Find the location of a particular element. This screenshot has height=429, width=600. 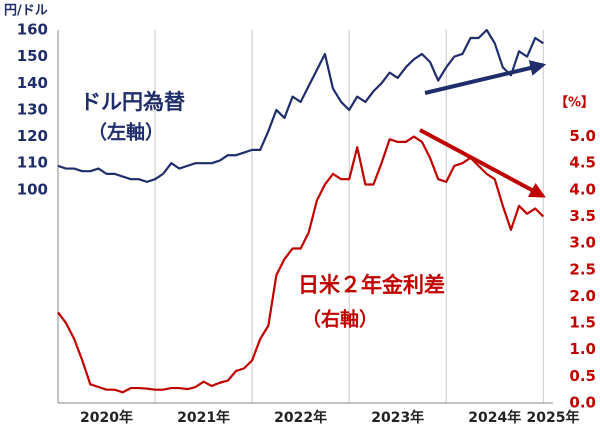

x-tick-label: 2022年 is located at coordinates (300, 417).